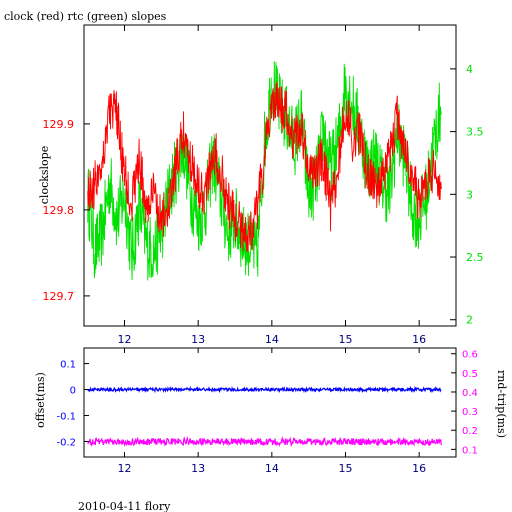  I want to click on slopes-ytick-label: 129.8, so click(59, 210).